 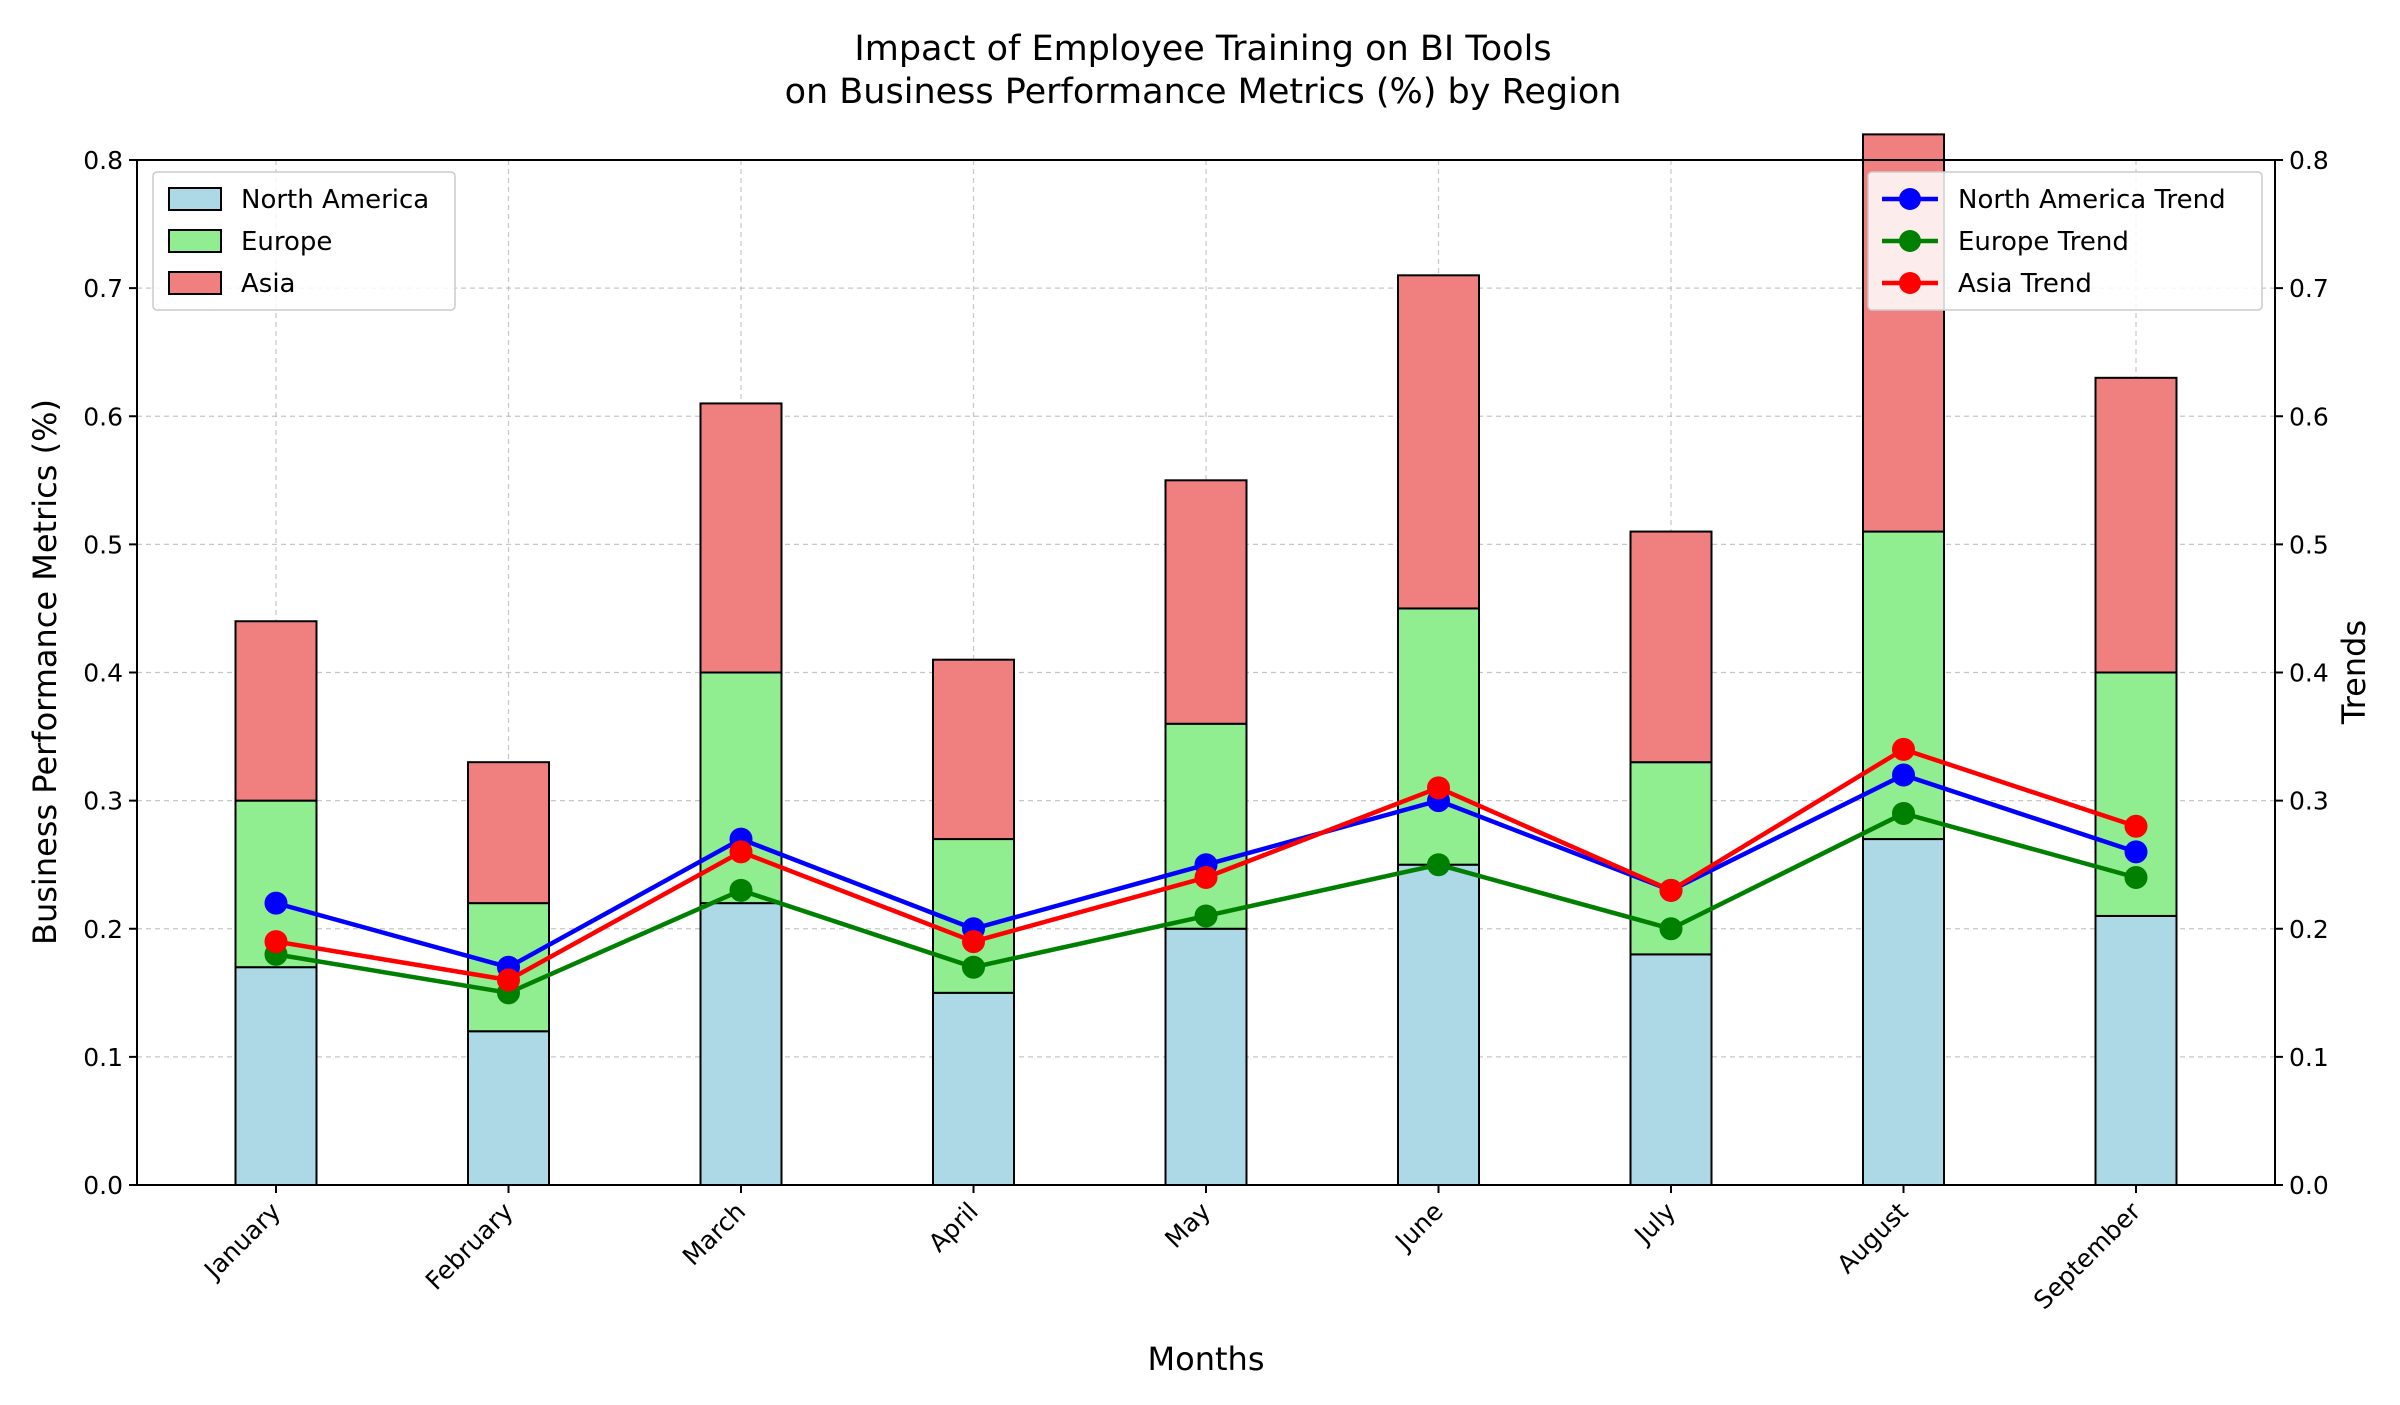 What do you see at coordinates (103, 1057) in the screenshot?
I see `y-tick-label: 0.1` at bounding box center [103, 1057].